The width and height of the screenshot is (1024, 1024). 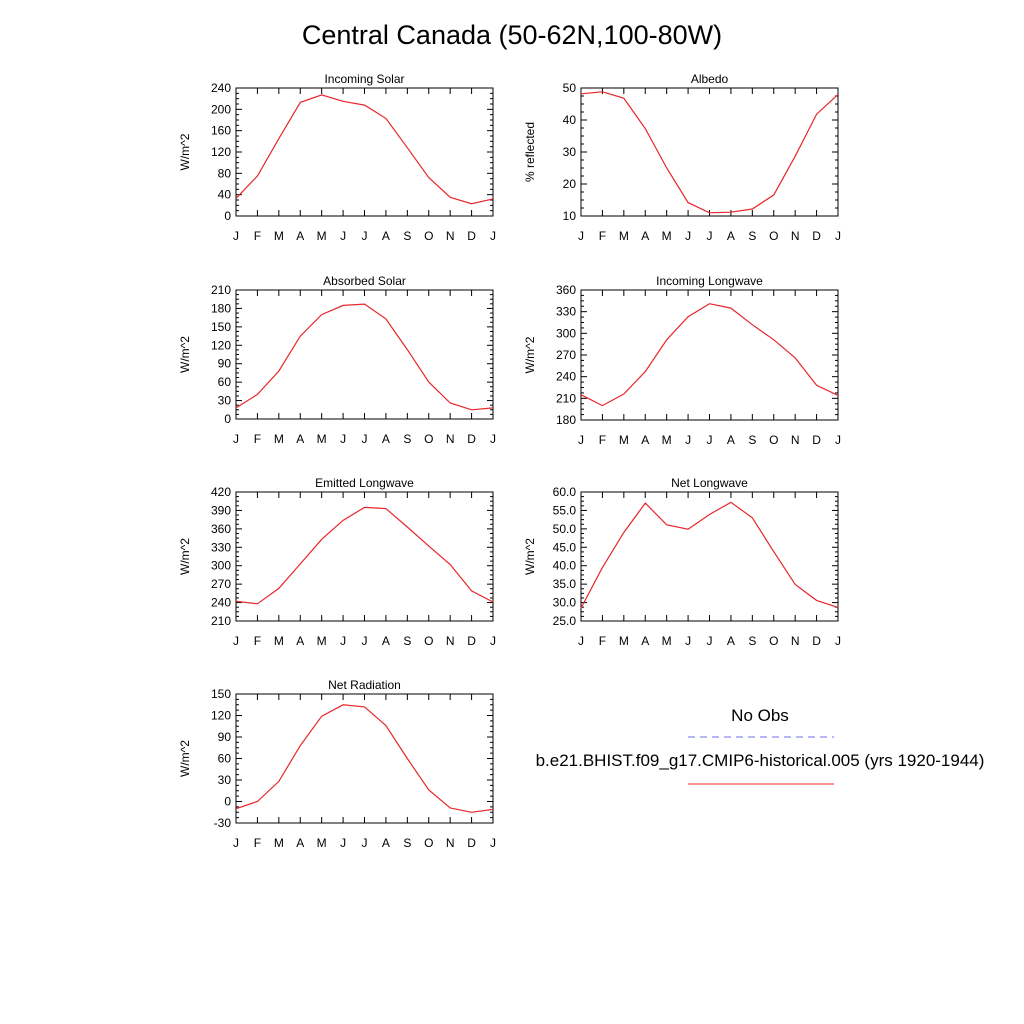 I want to click on y-tick-label: 390, so click(x=221, y=510).